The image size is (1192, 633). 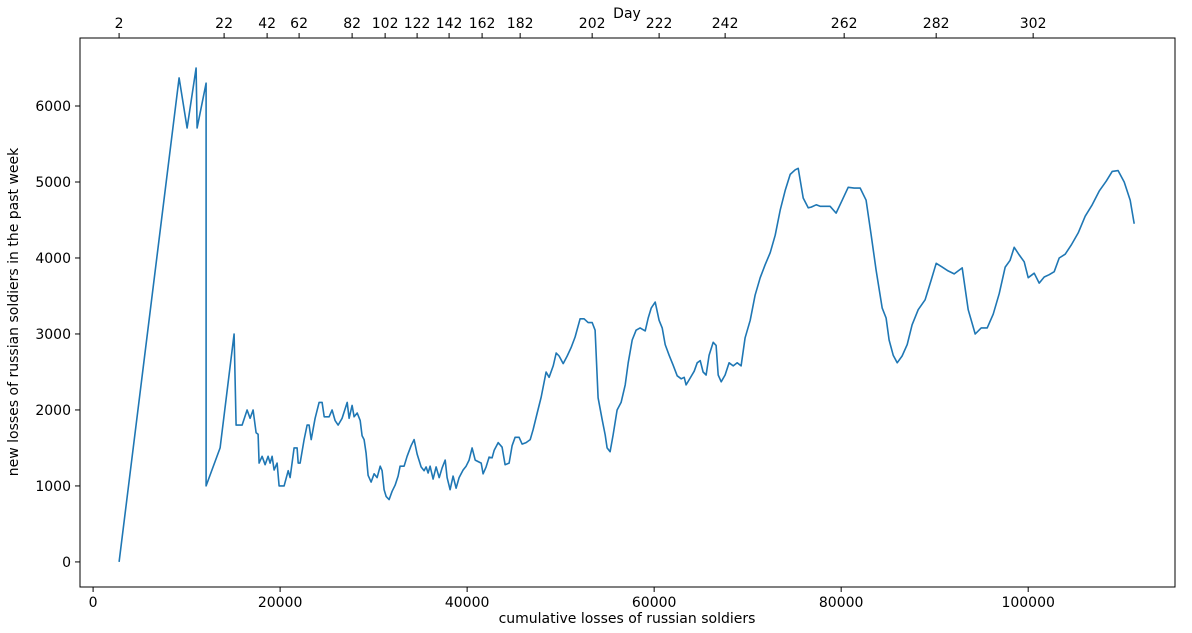 I want to click on top-axis-title: Day, so click(x=627, y=14).